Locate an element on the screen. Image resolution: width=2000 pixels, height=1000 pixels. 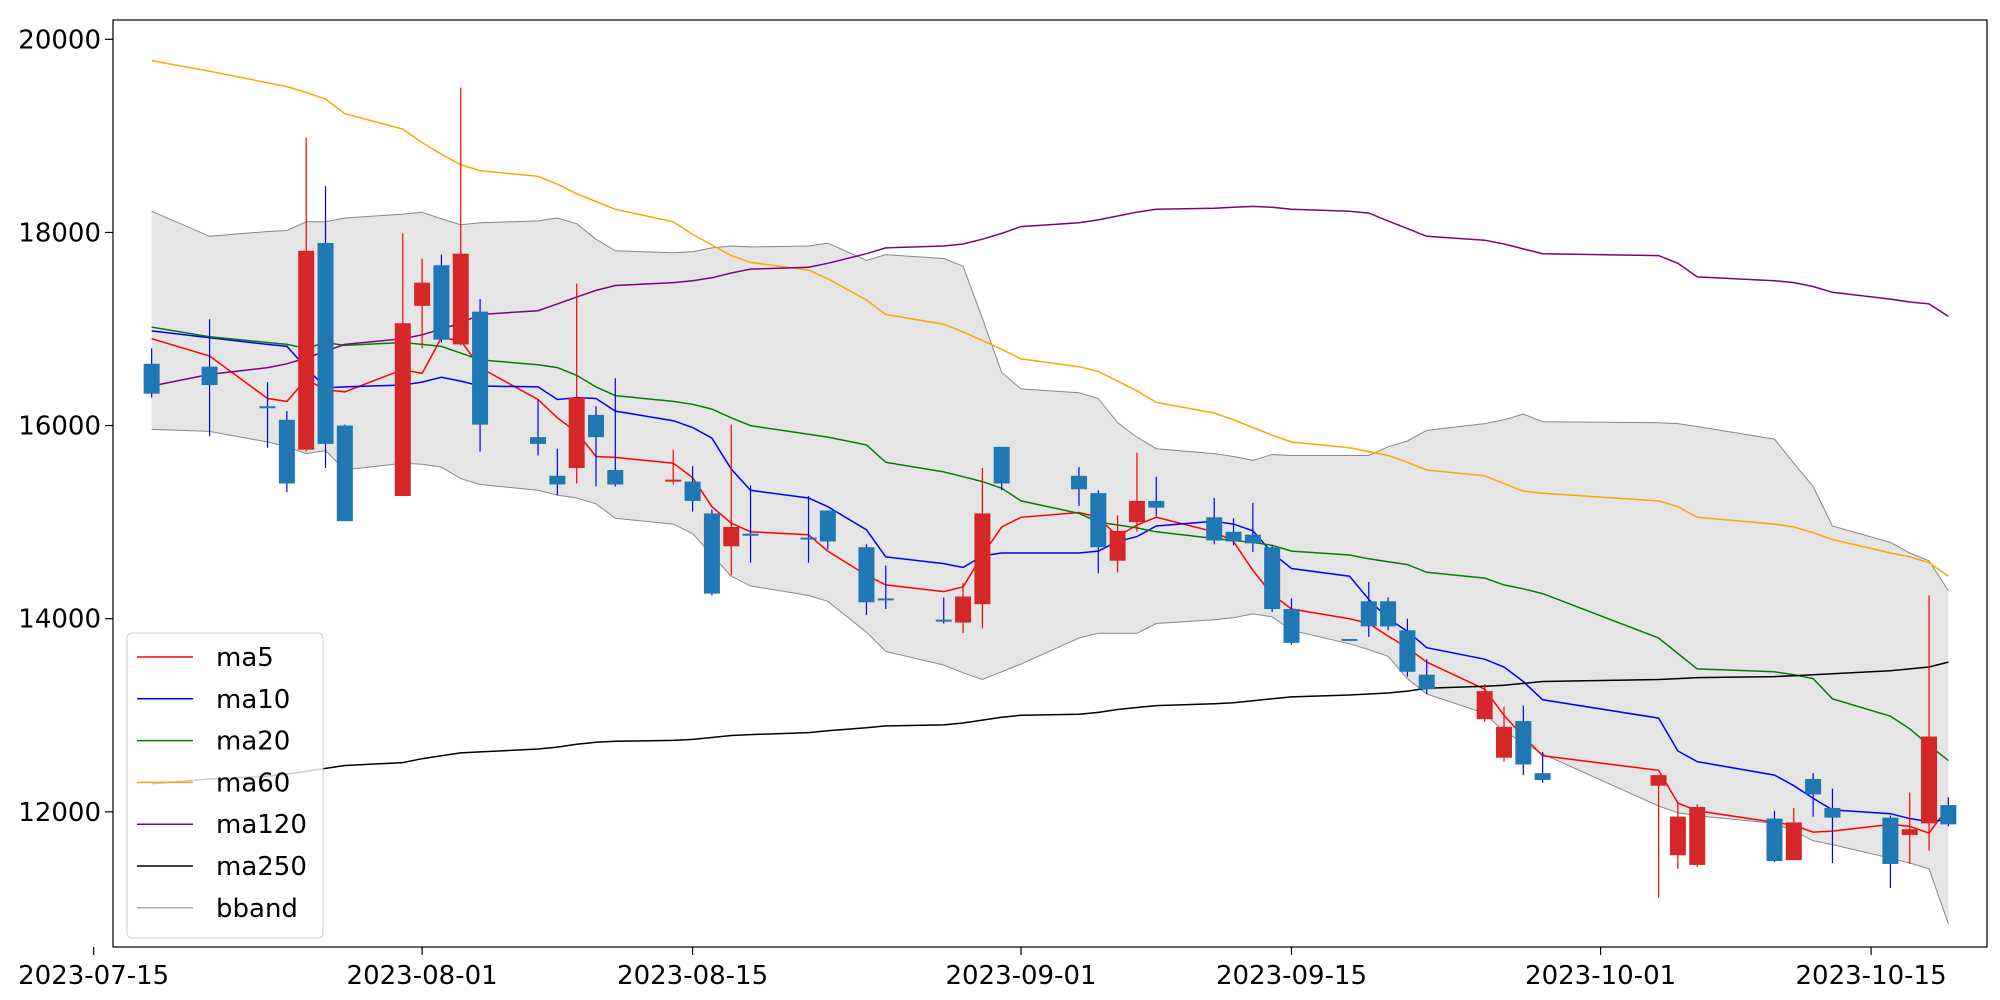
legend-box is located at coordinates (225, 785).